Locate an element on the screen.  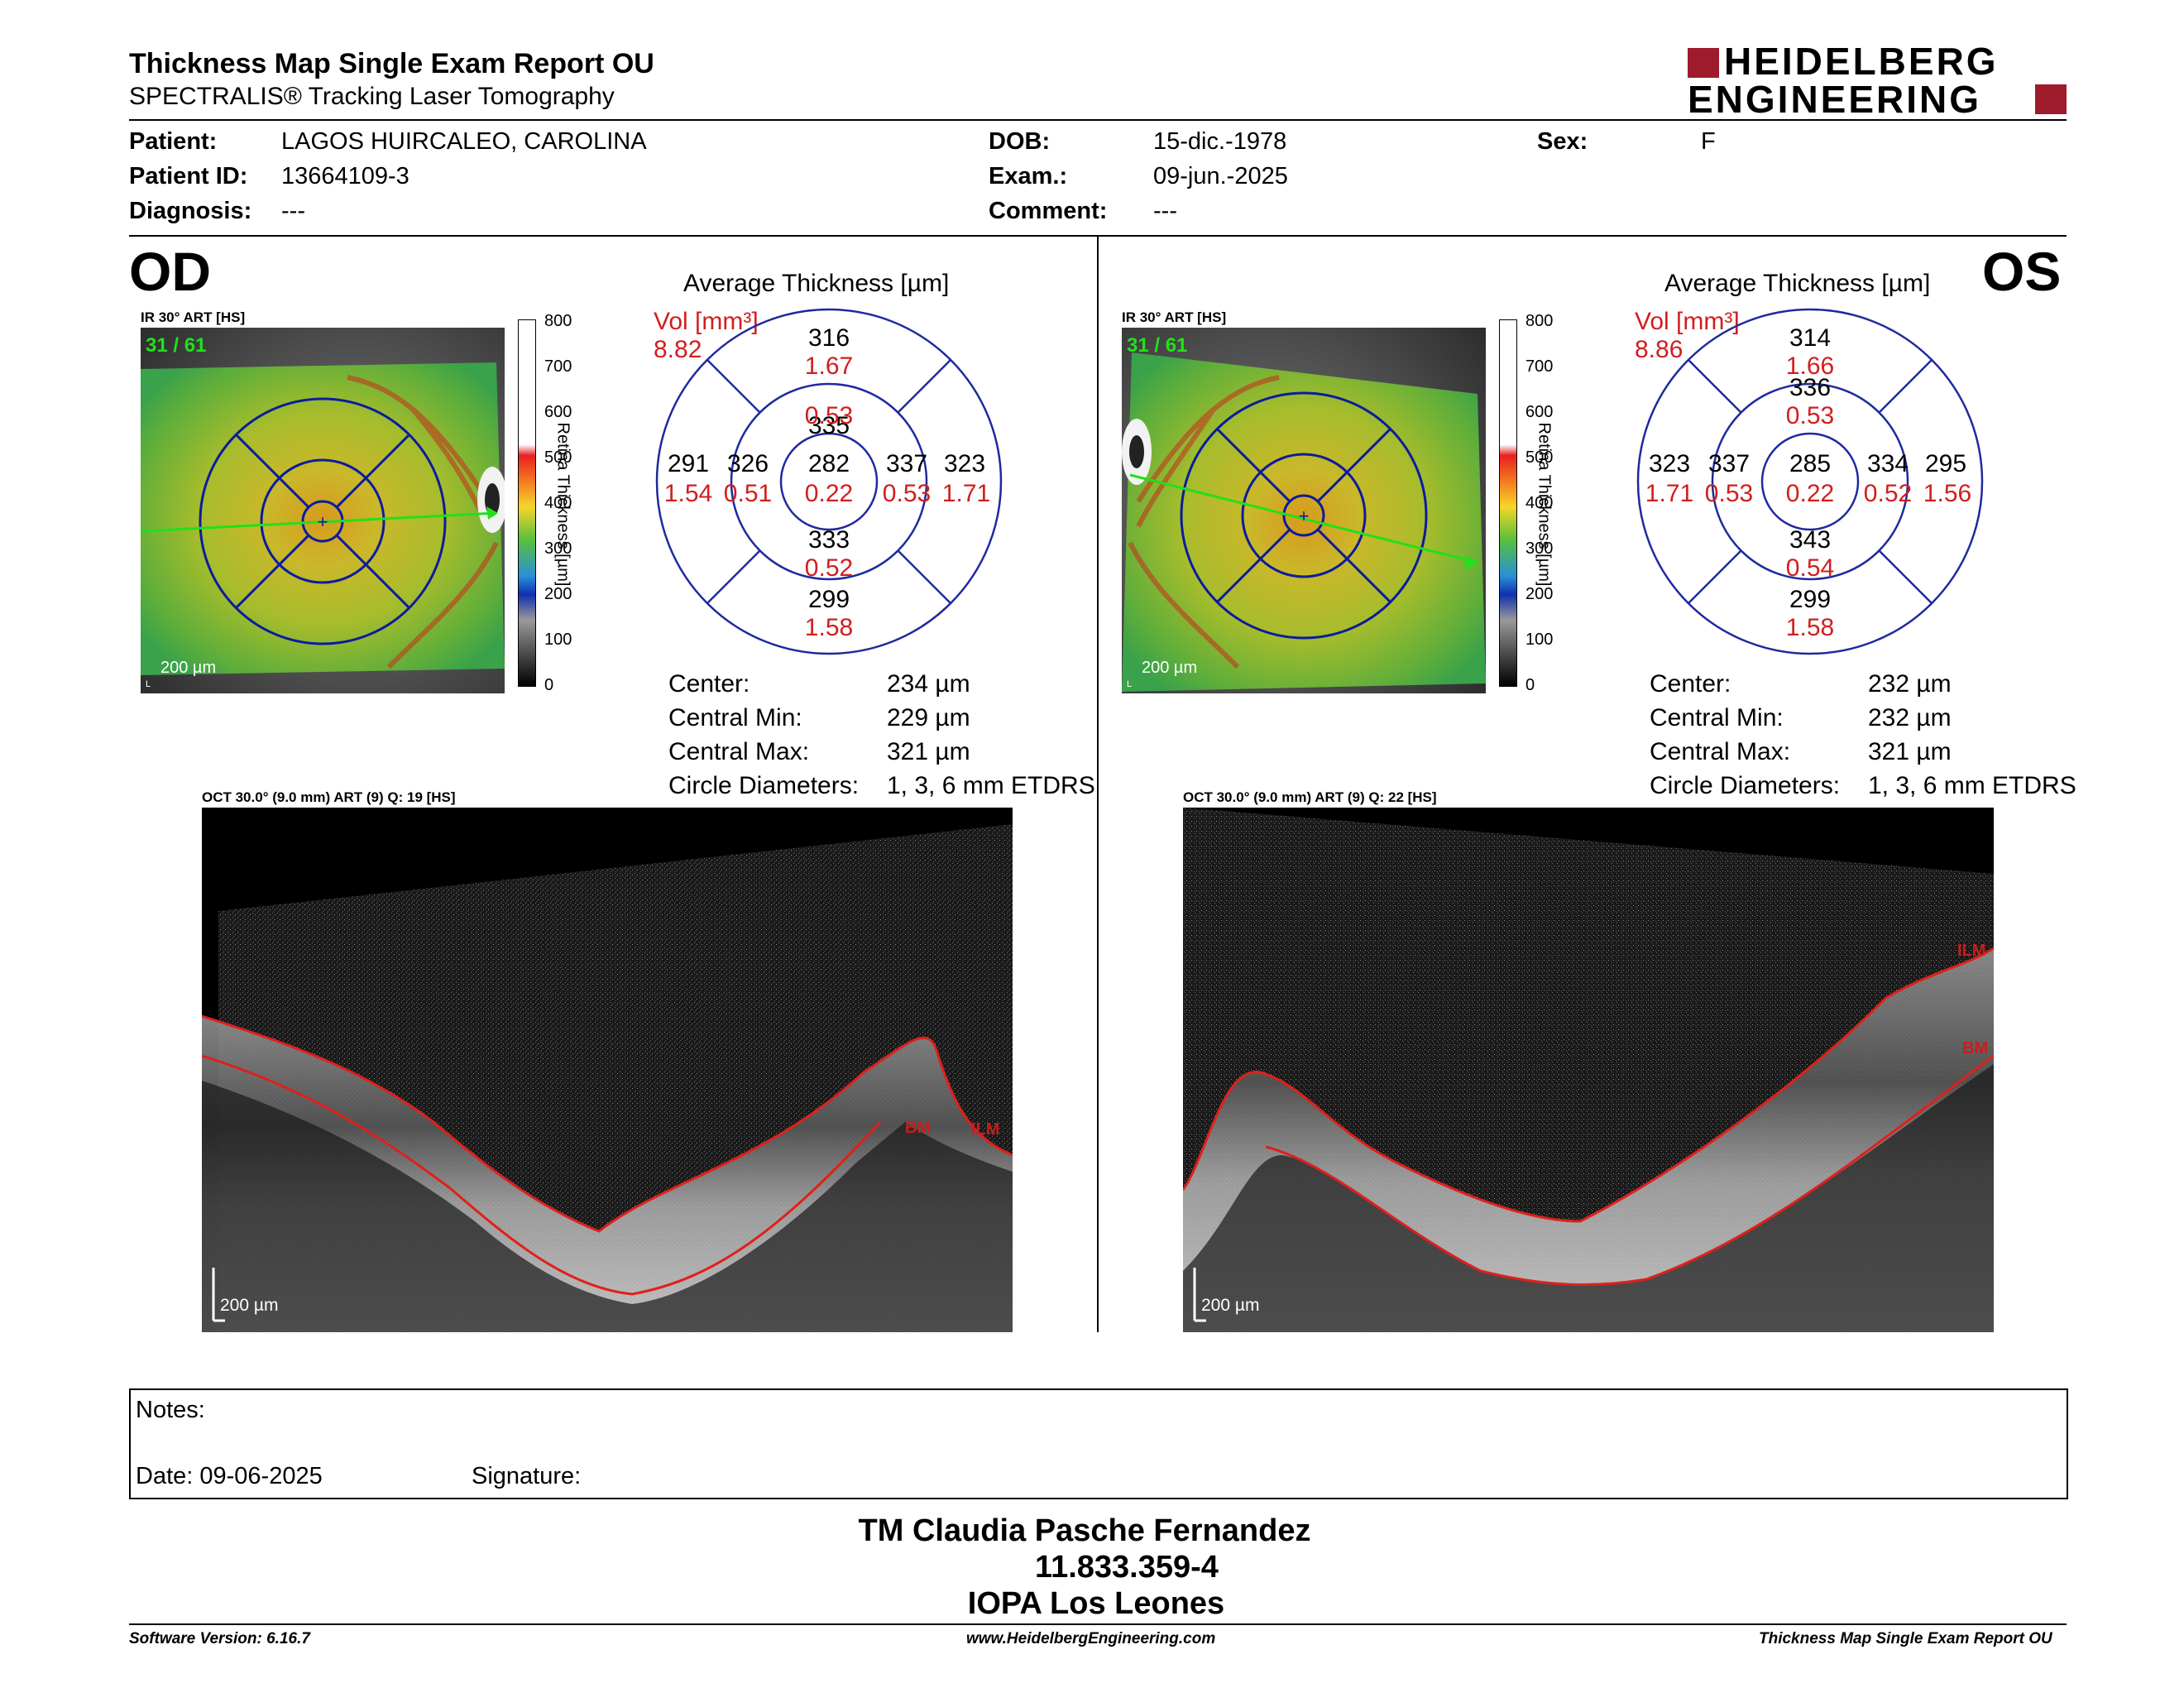
os-ilm-label: ILM is located at coordinates (1971, 951).